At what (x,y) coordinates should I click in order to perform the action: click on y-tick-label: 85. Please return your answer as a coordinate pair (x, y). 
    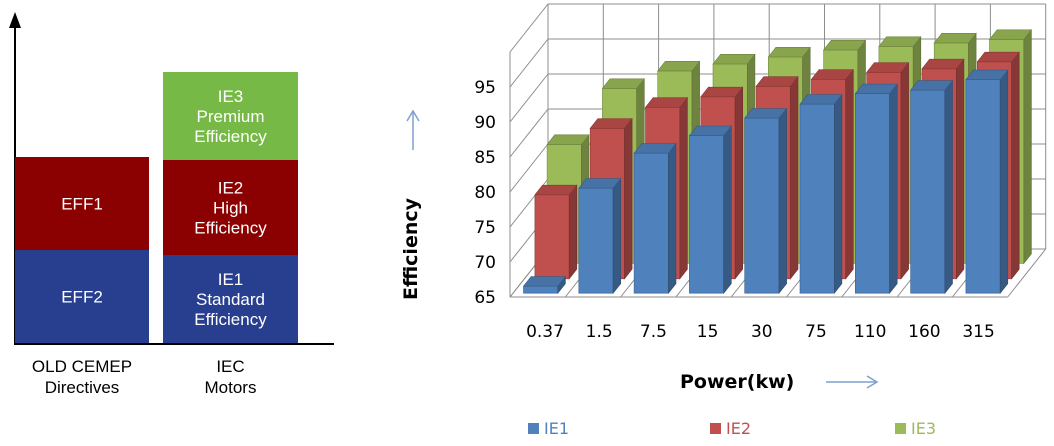
    Looking at the image, I should click on (485, 158).